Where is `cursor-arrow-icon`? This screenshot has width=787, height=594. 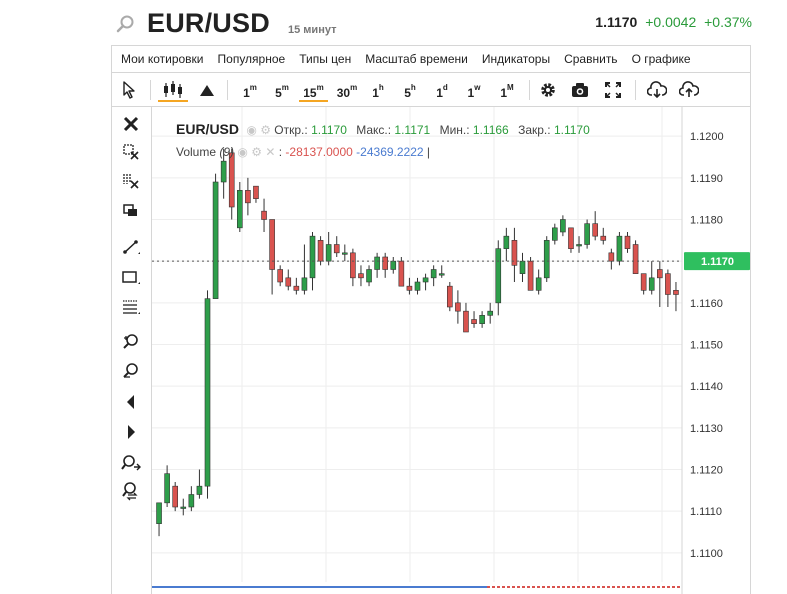 cursor-arrow-icon is located at coordinates (129, 90).